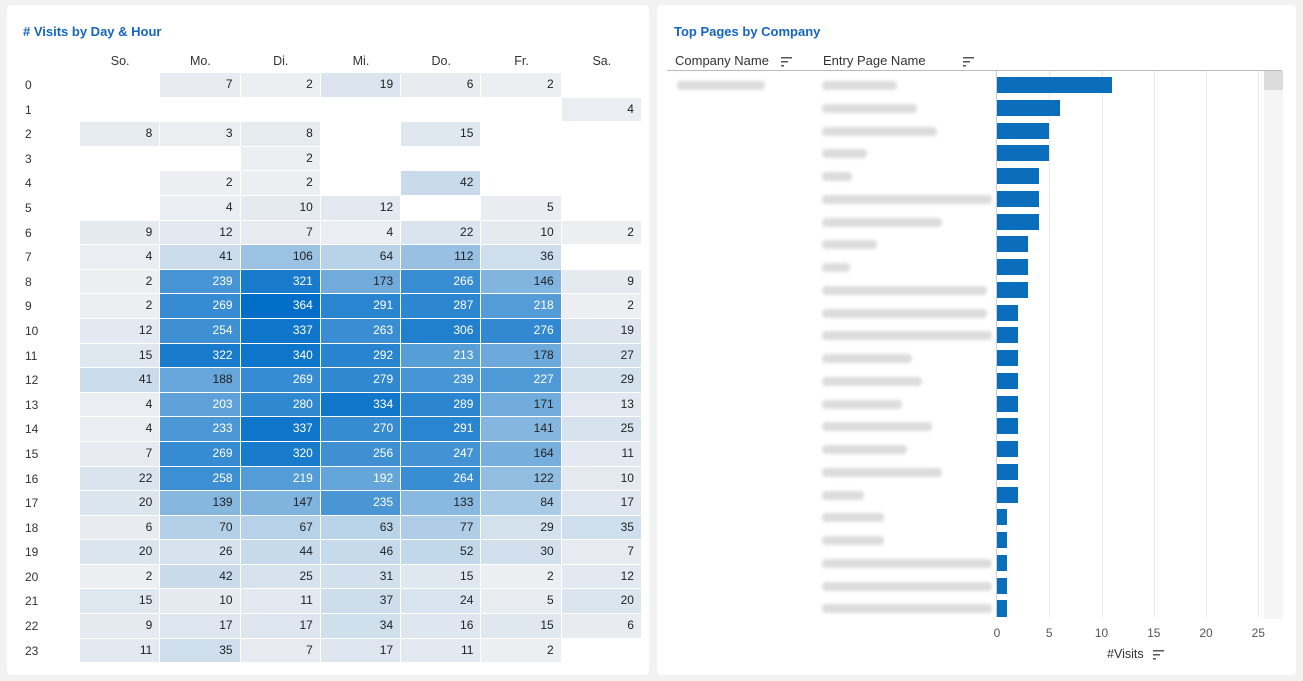 Image resolution: width=1303 pixels, height=681 pixels. What do you see at coordinates (1002, 615) in the screenshot?
I see `visits-bar-partial` at bounding box center [1002, 615].